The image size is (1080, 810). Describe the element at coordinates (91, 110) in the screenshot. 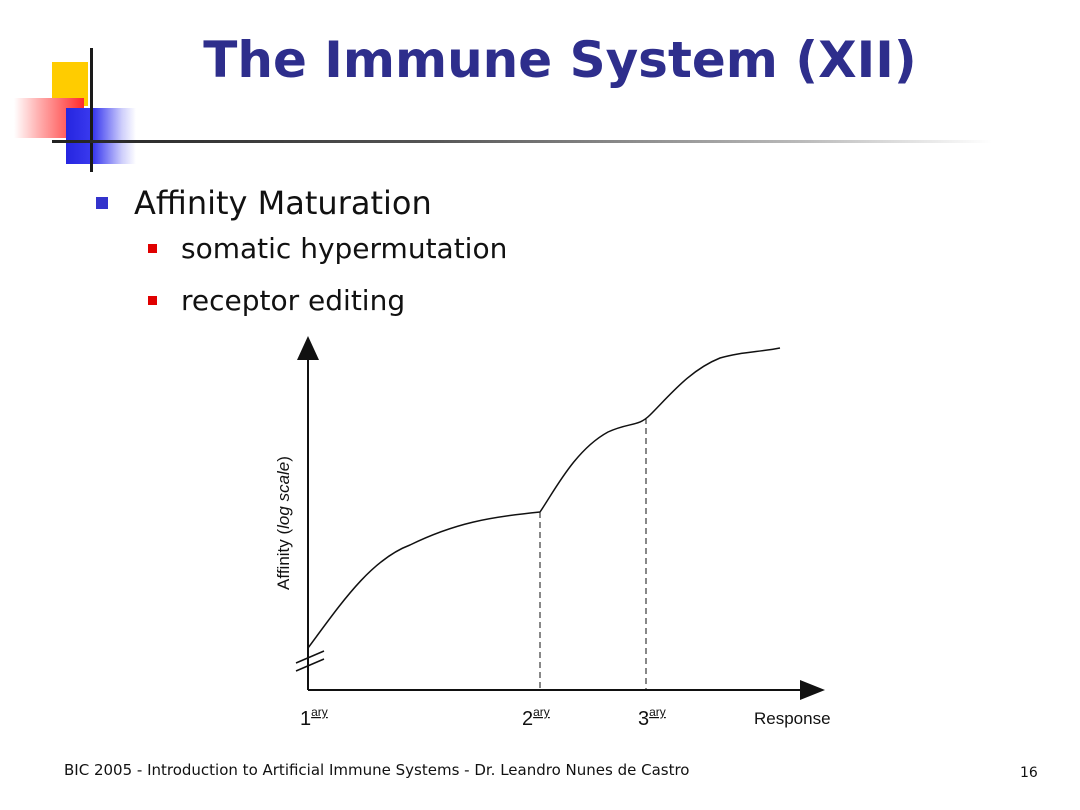

I see `decor-vertical-line` at that location.